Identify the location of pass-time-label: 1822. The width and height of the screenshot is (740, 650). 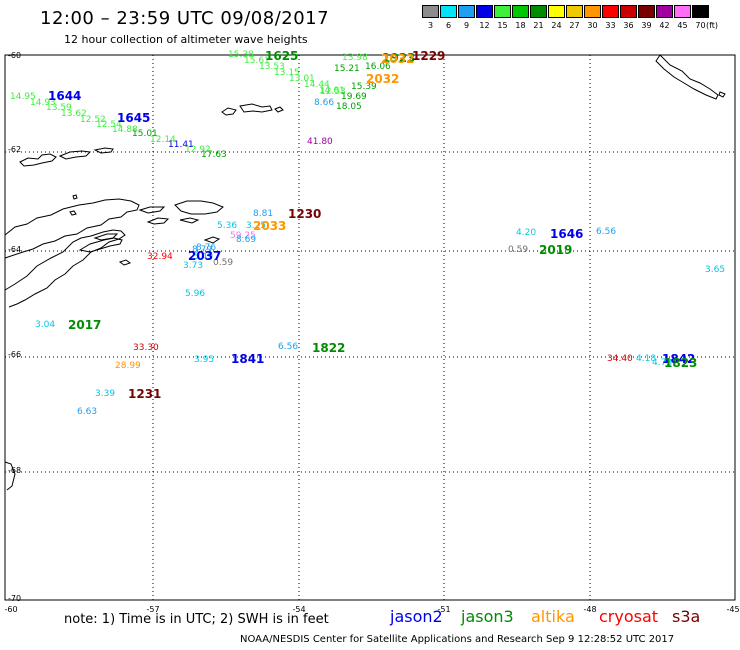
(329, 348).